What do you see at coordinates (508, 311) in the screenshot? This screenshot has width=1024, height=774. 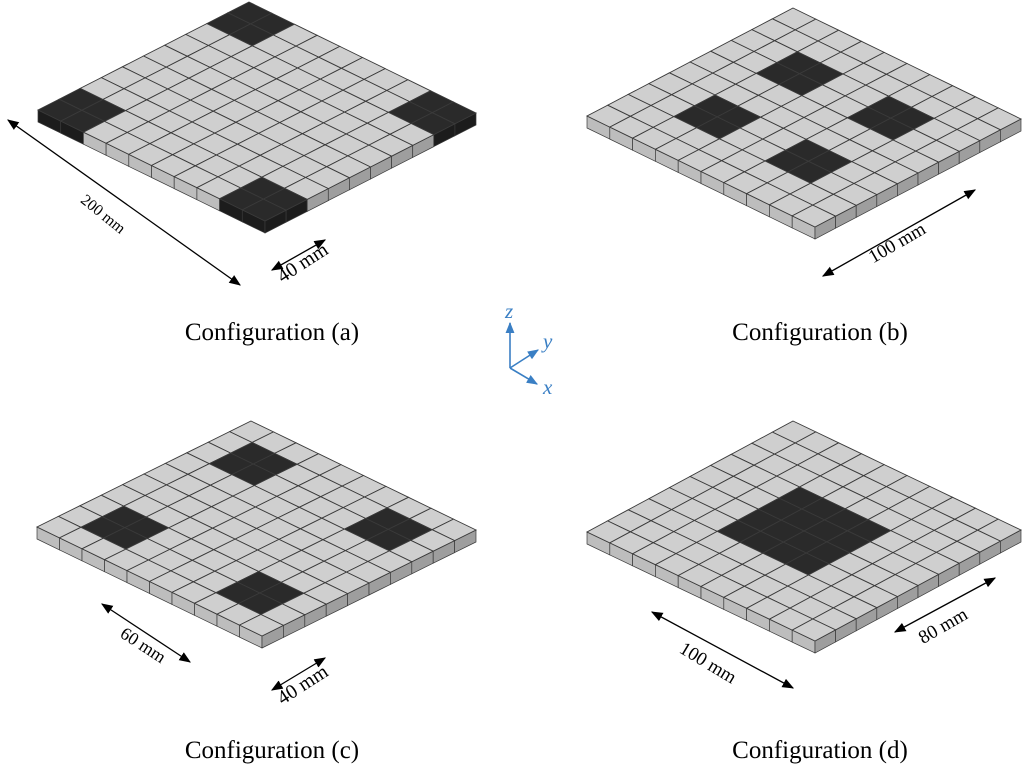 I see `z-axis-label: z` at bounding box center [508, 311].